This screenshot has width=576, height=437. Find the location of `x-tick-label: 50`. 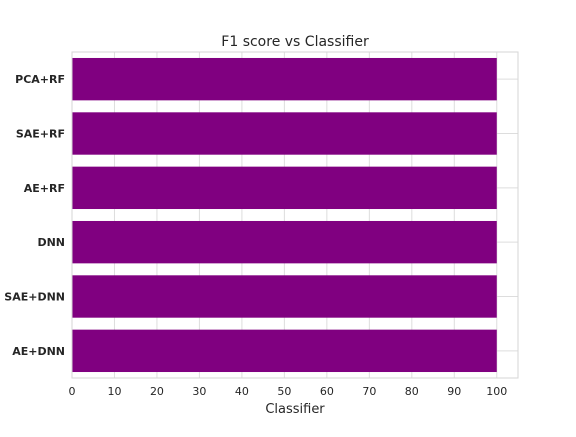

x-tick-label: 50 is located at coordinates (284, 391).